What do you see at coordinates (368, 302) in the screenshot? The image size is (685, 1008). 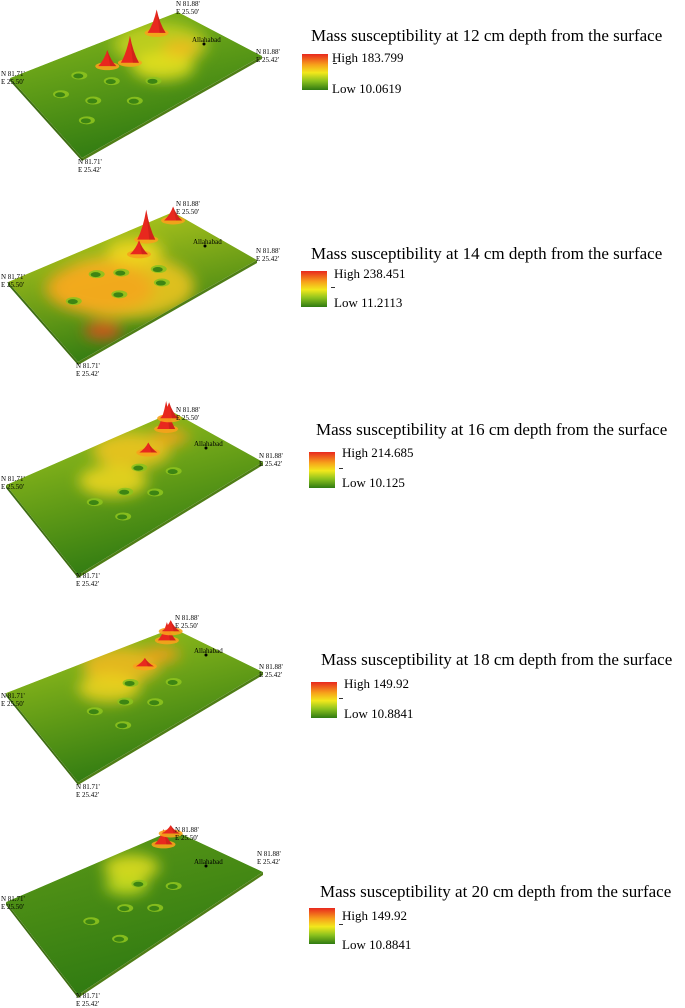 I see `legend-low-label: Low 11.2113` at bounding box center [368, 302].